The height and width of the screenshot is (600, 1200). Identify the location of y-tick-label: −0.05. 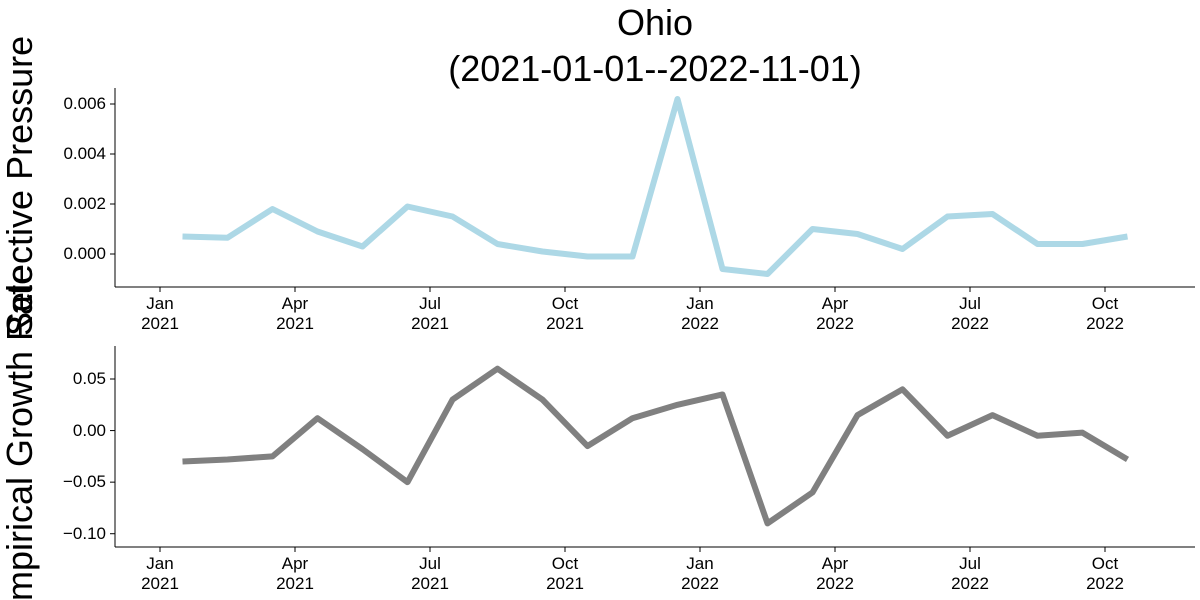
(84, 482).